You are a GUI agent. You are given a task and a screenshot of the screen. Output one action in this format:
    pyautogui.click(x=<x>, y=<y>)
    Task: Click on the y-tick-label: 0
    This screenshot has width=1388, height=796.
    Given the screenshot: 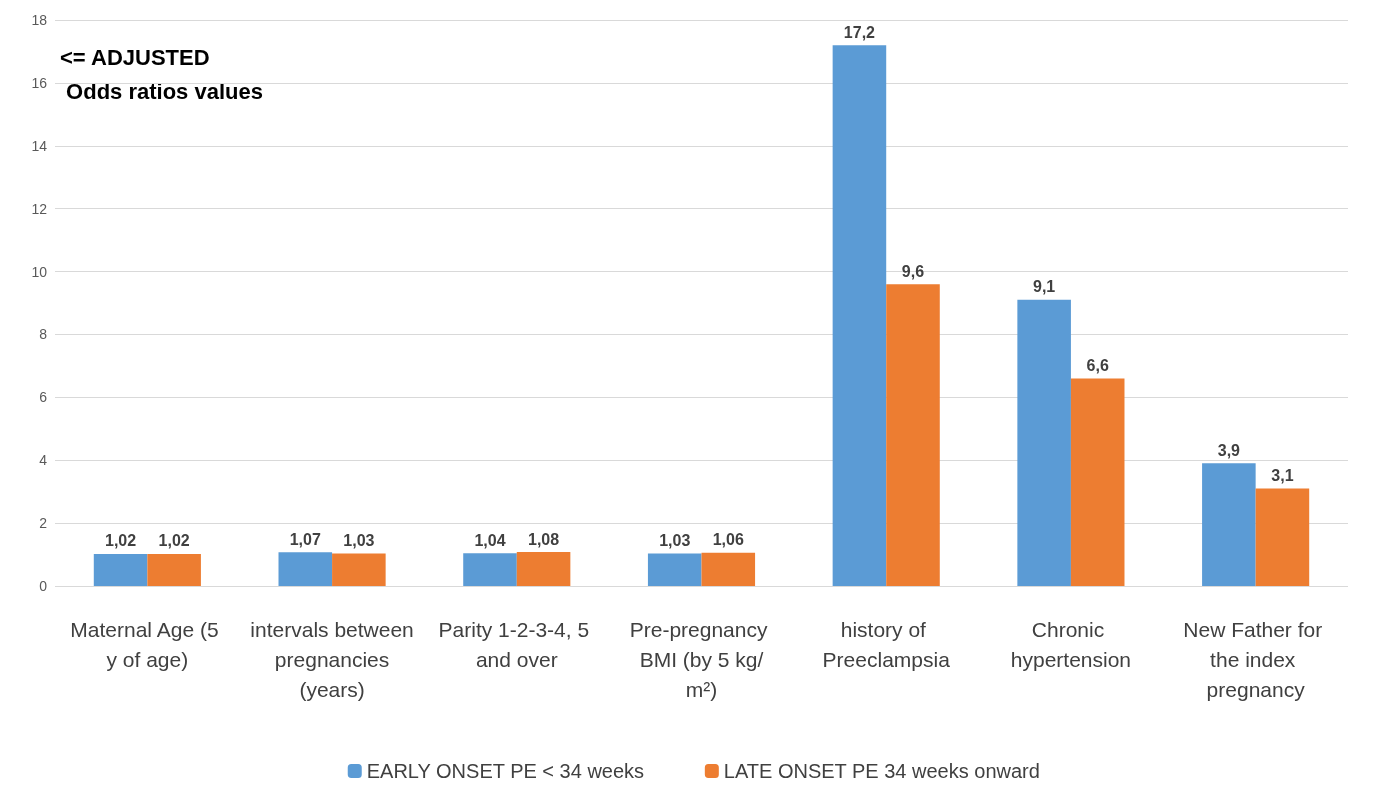 What is the action you would take?
    pyautogui.click(x=43, y=586)
    